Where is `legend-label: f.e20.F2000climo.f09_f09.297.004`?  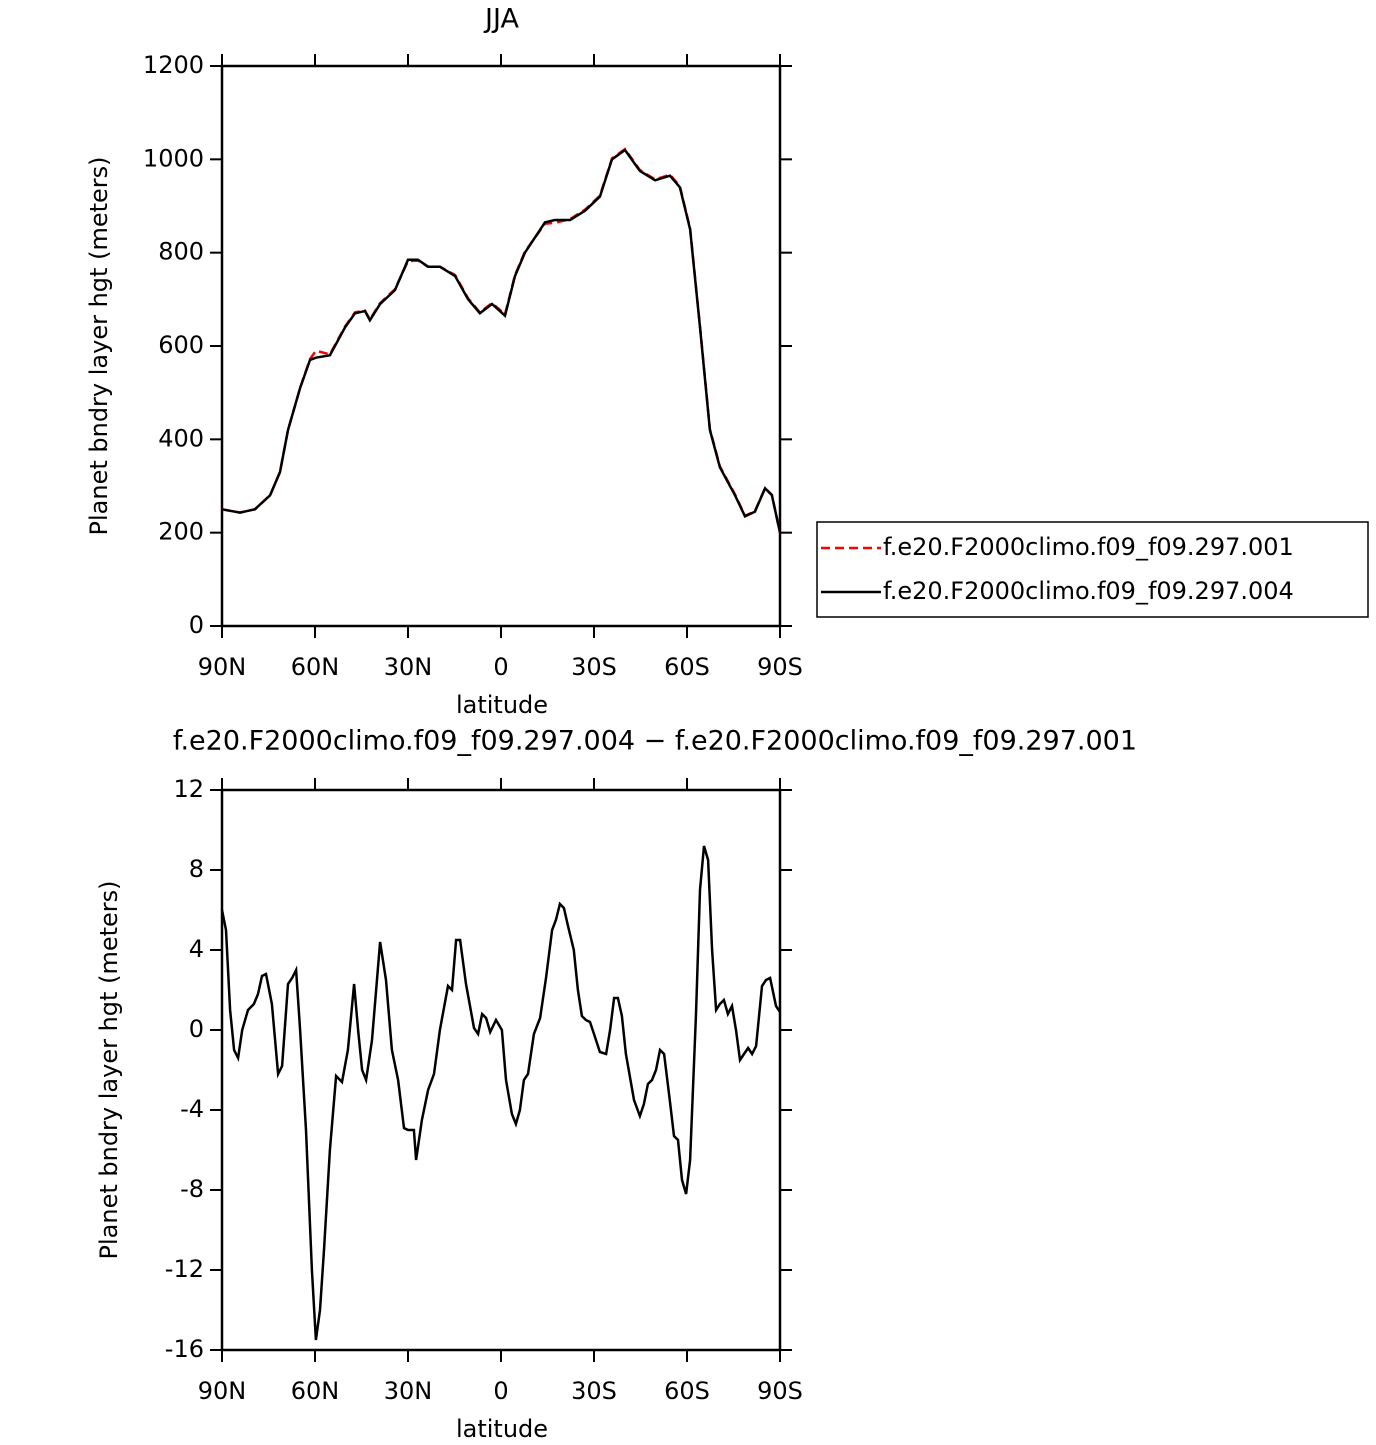 legend-label: f.e20.F2000climo.f09_f09.297.004 is located at coordinates (1088, 591).